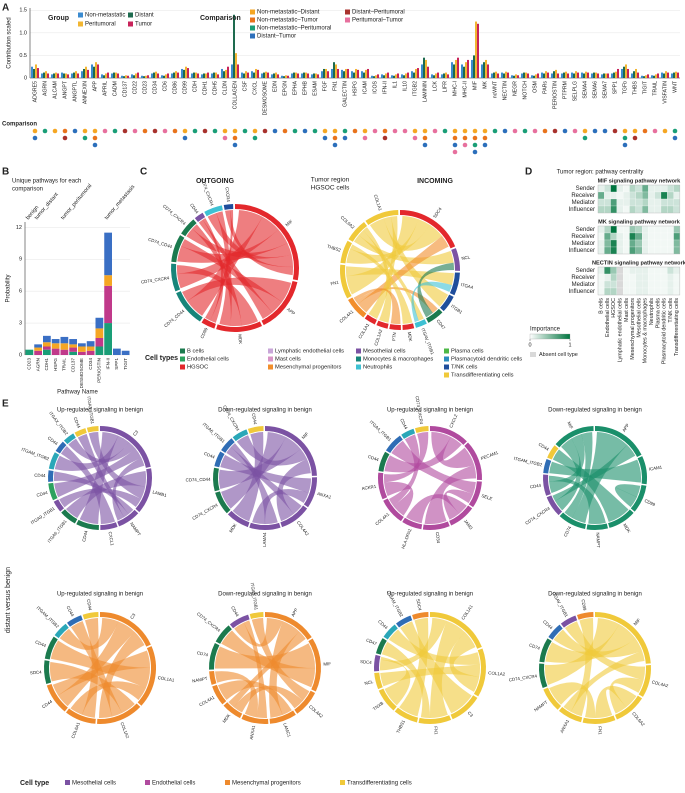 This screenshot has width=685, height=793. Describe the element at coordinates (652, 312) in the screenshot. I see `column-label: Neutrophils` at that location.